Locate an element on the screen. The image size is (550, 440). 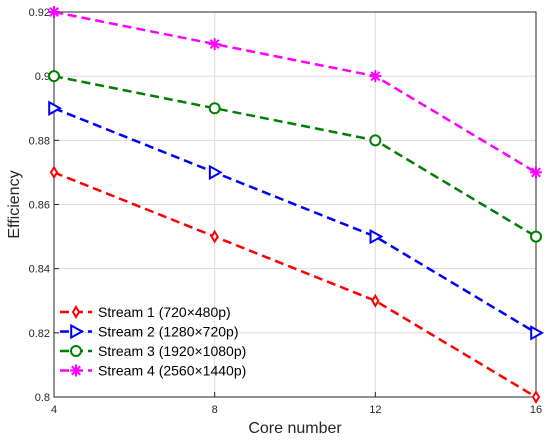
legend-label: Stream 4 (2560×1440p) is located at coordinates (172, 371).